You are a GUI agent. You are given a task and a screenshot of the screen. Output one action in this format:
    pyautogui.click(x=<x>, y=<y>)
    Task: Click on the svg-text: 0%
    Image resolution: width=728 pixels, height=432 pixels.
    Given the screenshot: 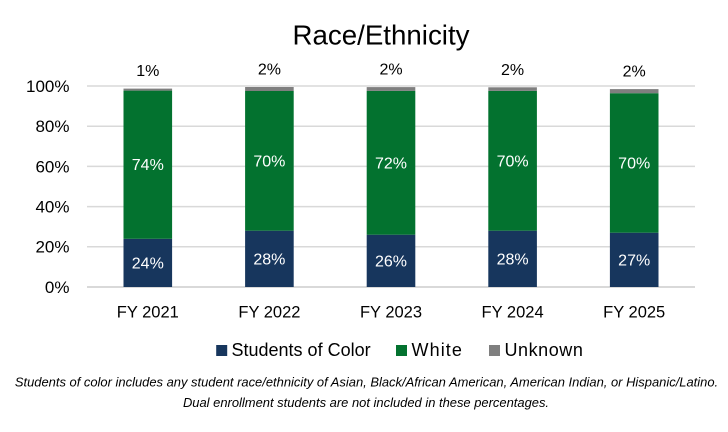 What is the action you would take?
    pyautogui.click(x=57, y=287)
    